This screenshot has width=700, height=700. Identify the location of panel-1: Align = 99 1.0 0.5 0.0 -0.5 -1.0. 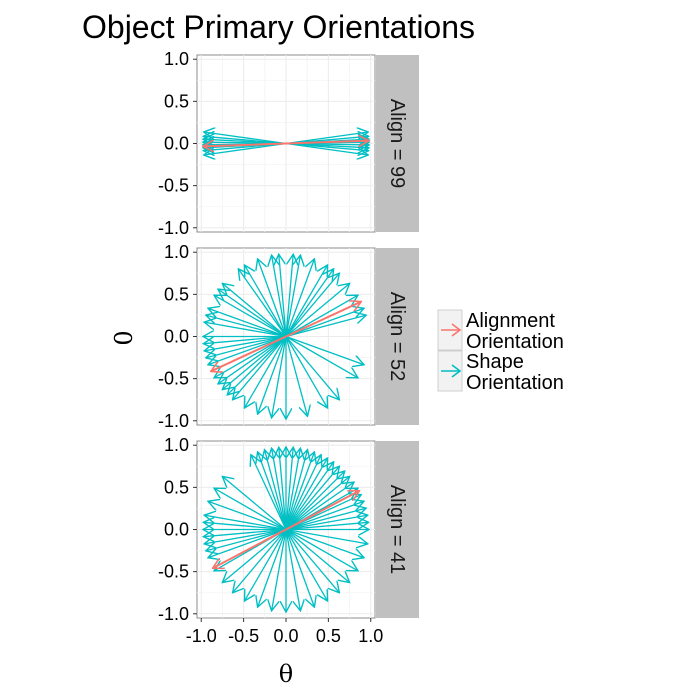
(288, 143).